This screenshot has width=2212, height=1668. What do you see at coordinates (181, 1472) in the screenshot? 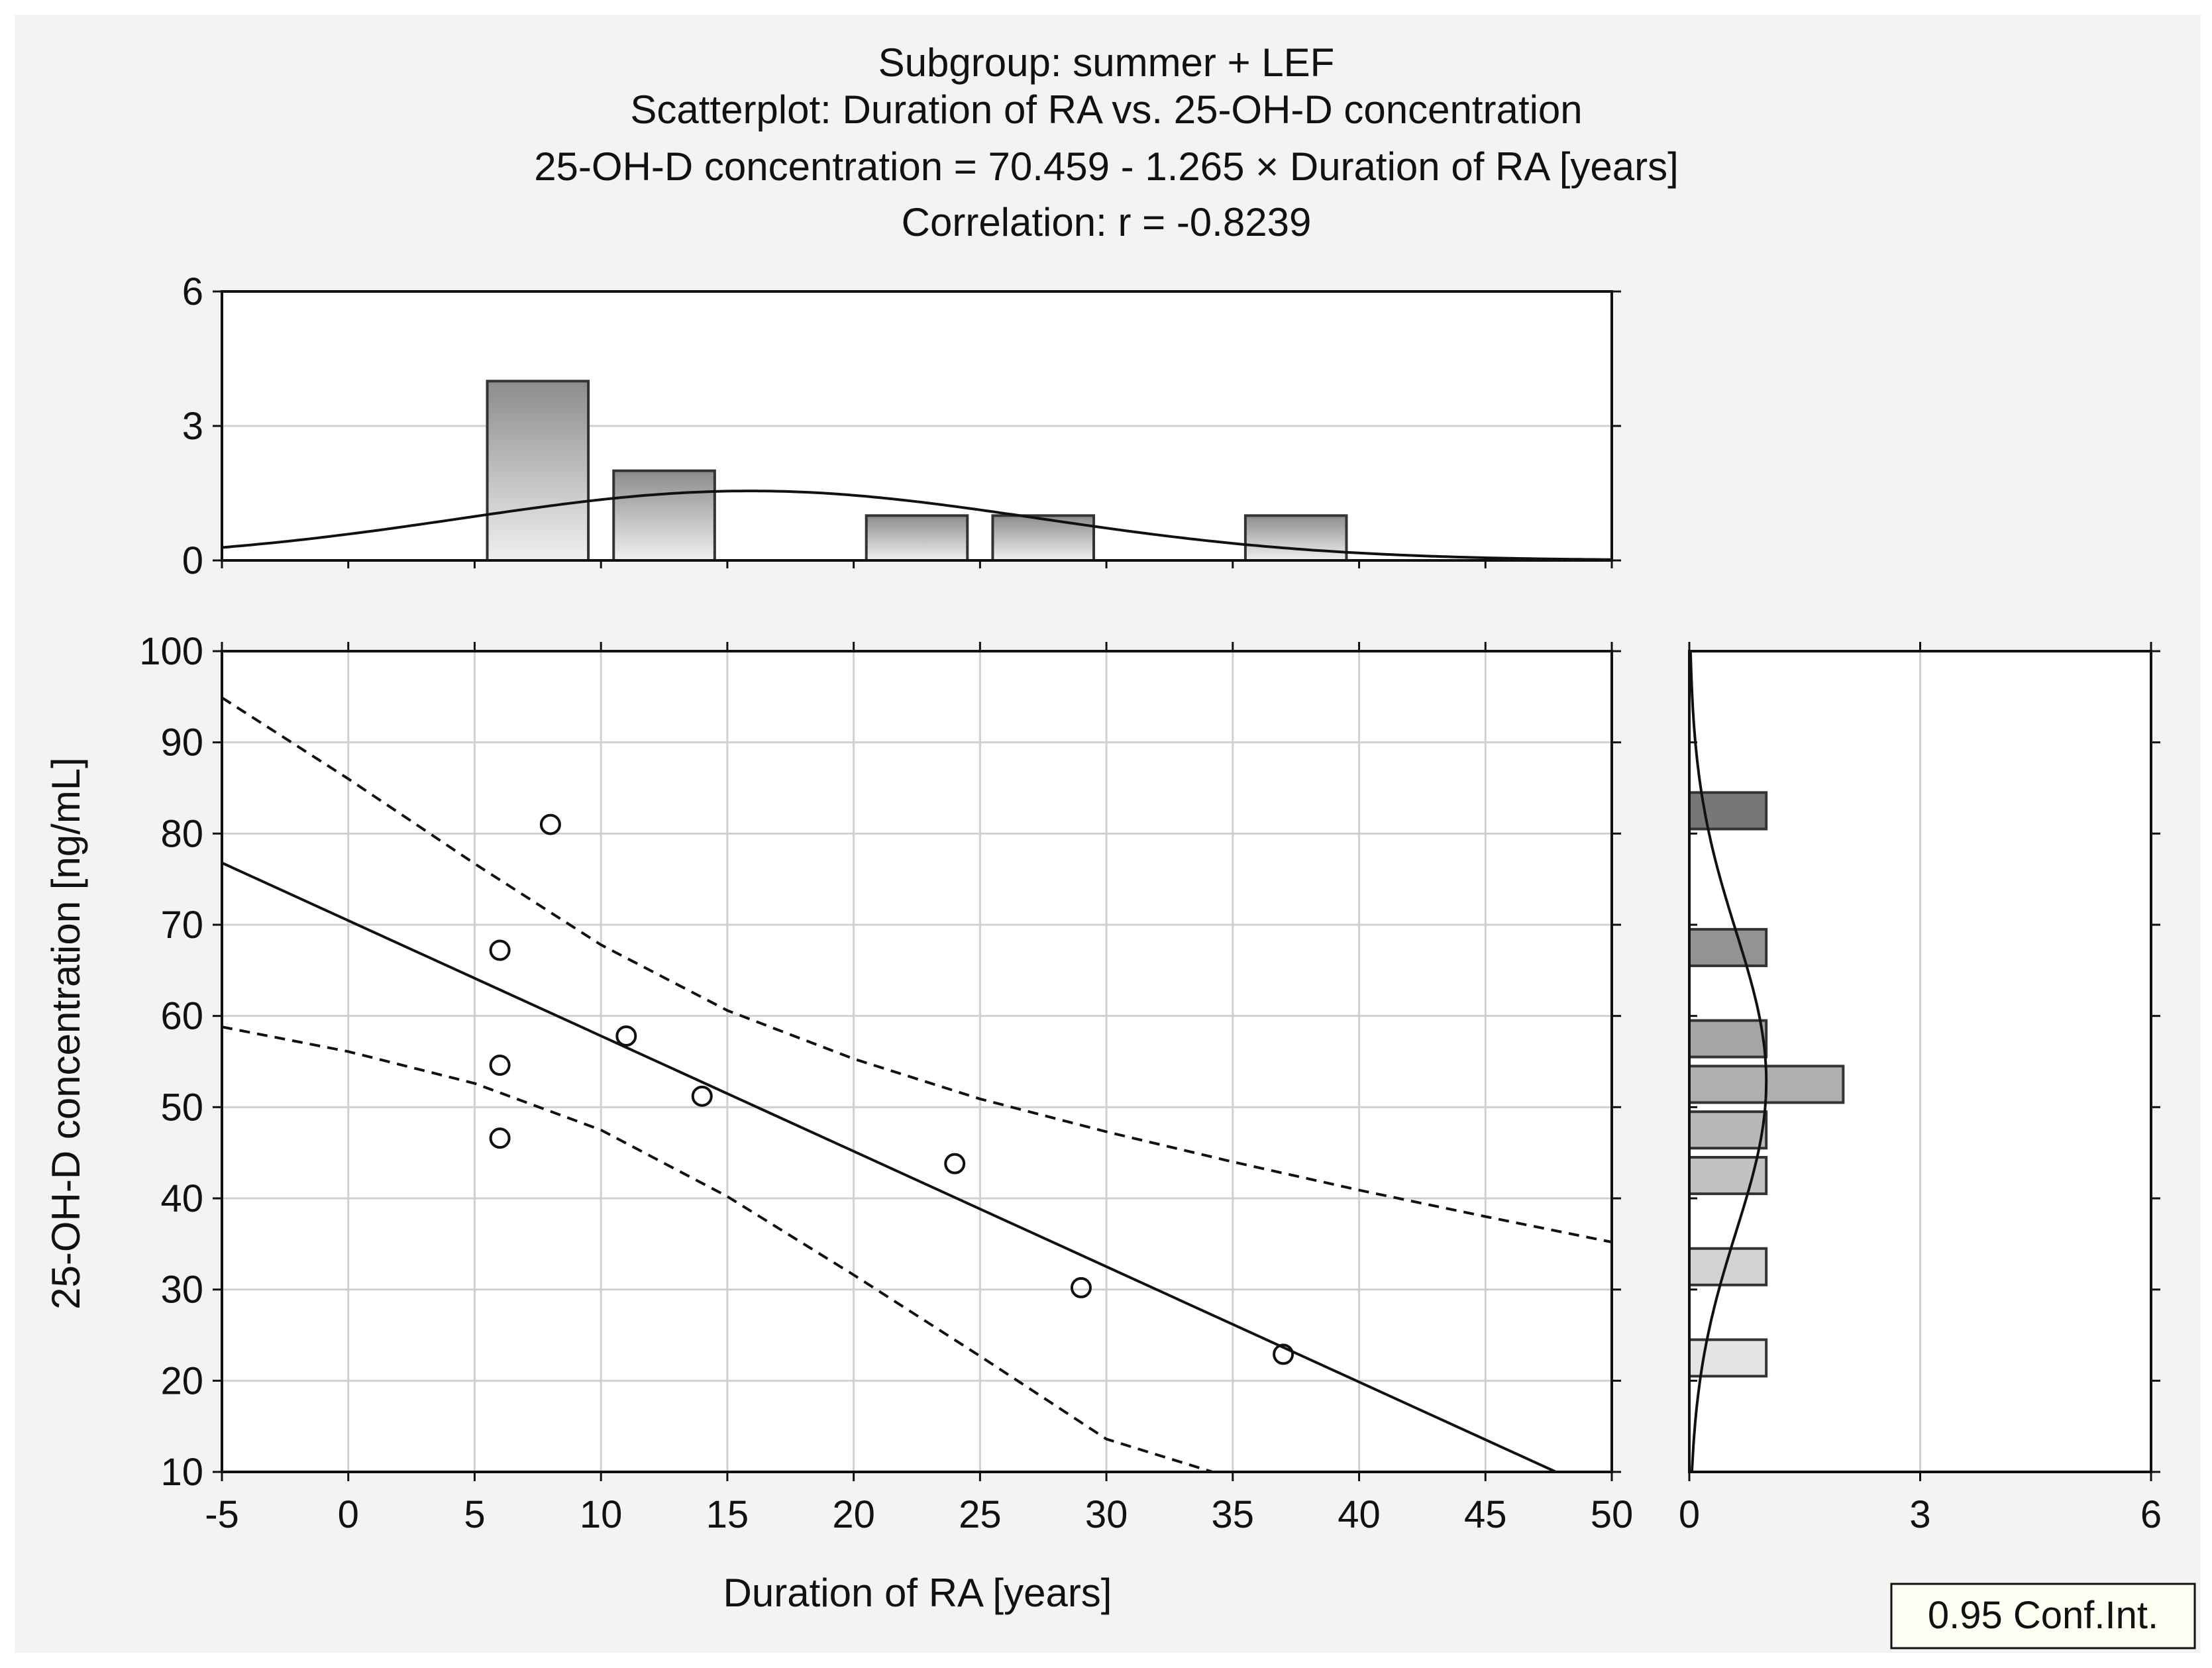
I see `y-tick-label: 10` at bounding box center [181, 1472].